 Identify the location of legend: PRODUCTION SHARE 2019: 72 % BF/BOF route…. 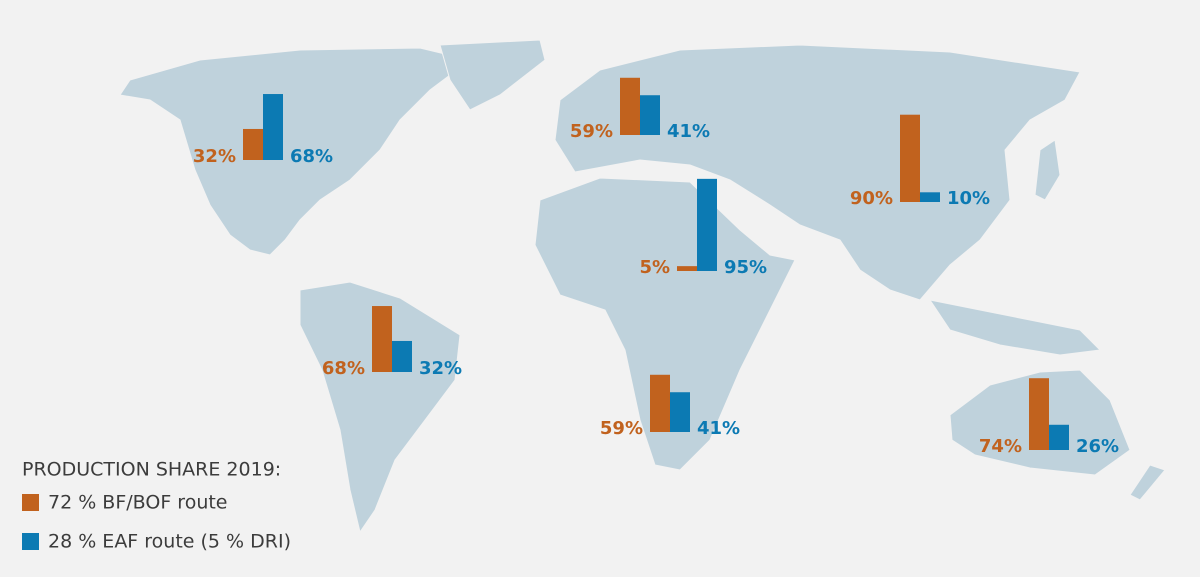
(156, 506).